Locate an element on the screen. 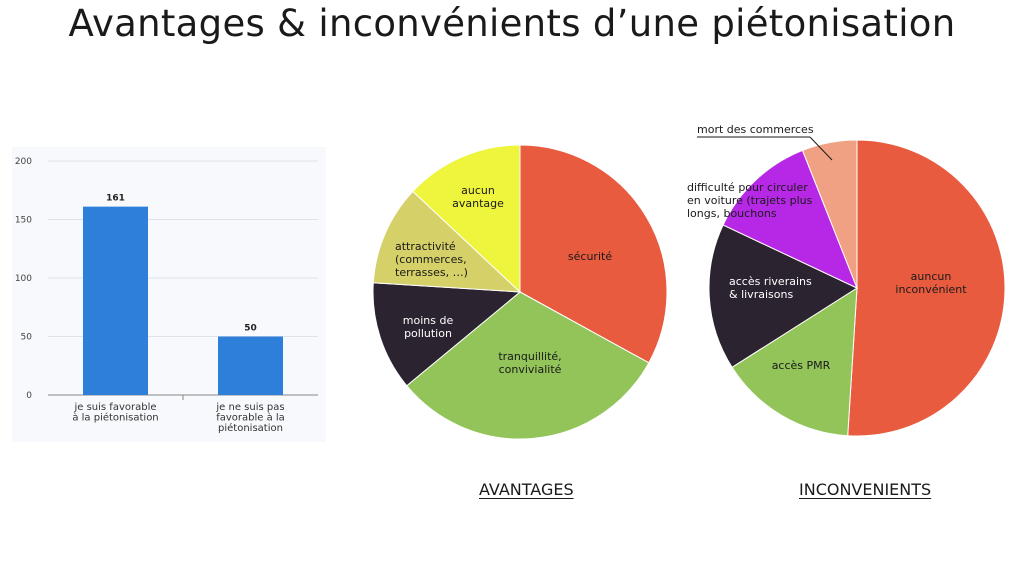 Image resolution: width=1024 pixels, height=570 pixels. pie-slice-label: tranquillité, convivialité is located at coordinates (529, 363).